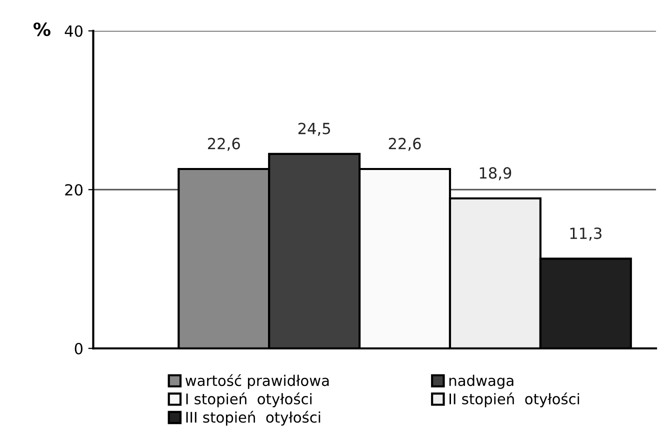  I want to click on legend-label: III stopień otyłości, so click(253, 418).